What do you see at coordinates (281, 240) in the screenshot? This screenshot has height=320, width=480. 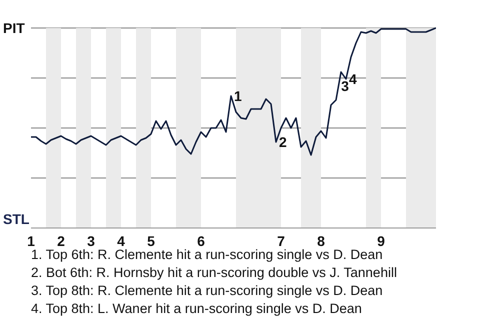 I see `x-tick-label: 7` at bounding box center [281, 240].